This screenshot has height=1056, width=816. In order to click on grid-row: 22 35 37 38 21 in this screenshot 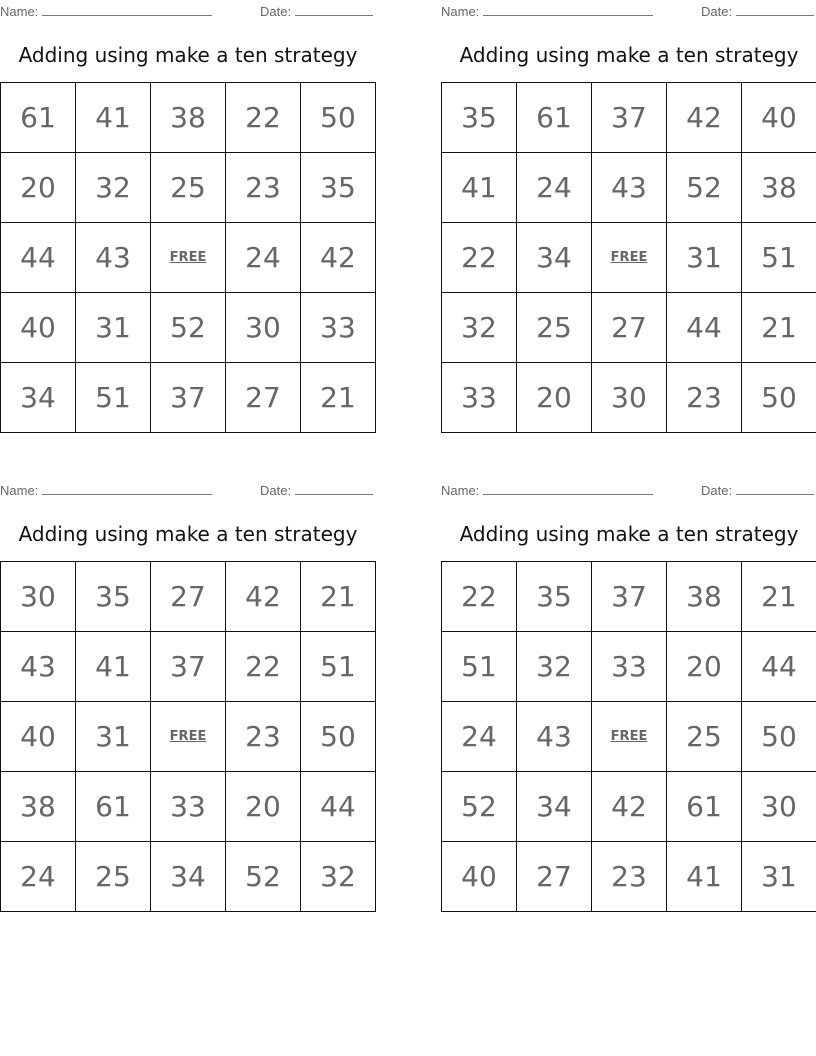, I will do `click(628, 596)`.